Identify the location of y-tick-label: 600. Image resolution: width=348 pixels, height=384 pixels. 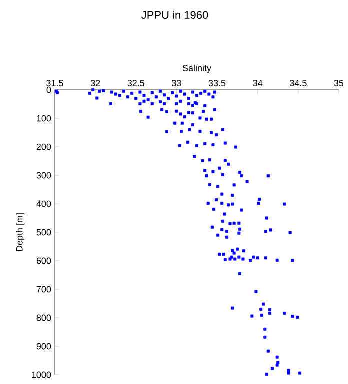
(44, 261).